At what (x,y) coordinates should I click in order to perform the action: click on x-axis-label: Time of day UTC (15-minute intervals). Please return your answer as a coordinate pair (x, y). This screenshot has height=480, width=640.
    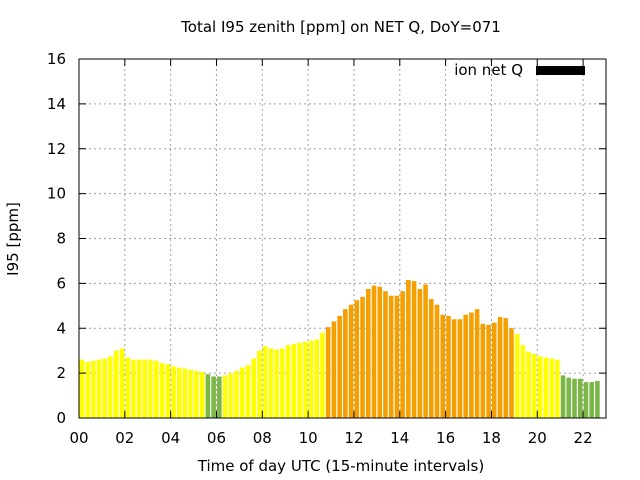
    Looking at the image, I should click on (340, 466).